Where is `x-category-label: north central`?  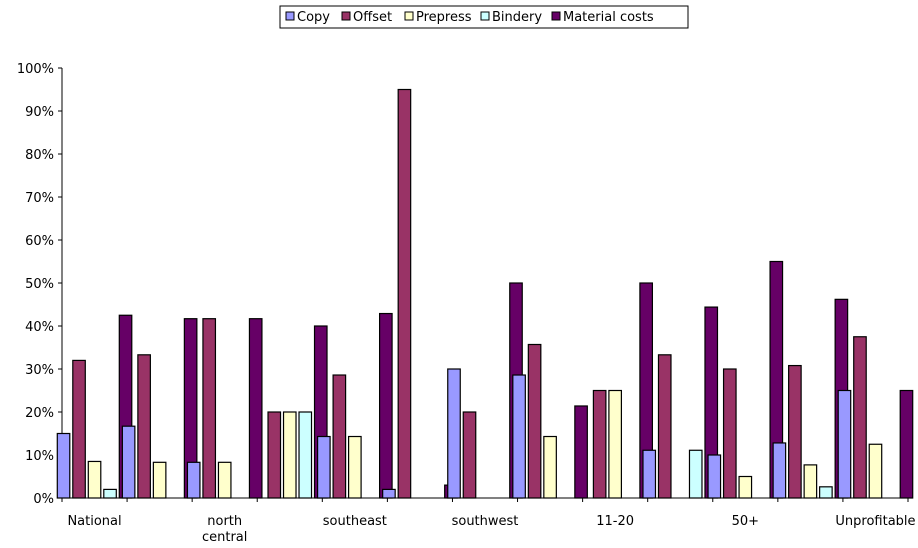
x-category-label: north central is located at coordinates (224, 529).